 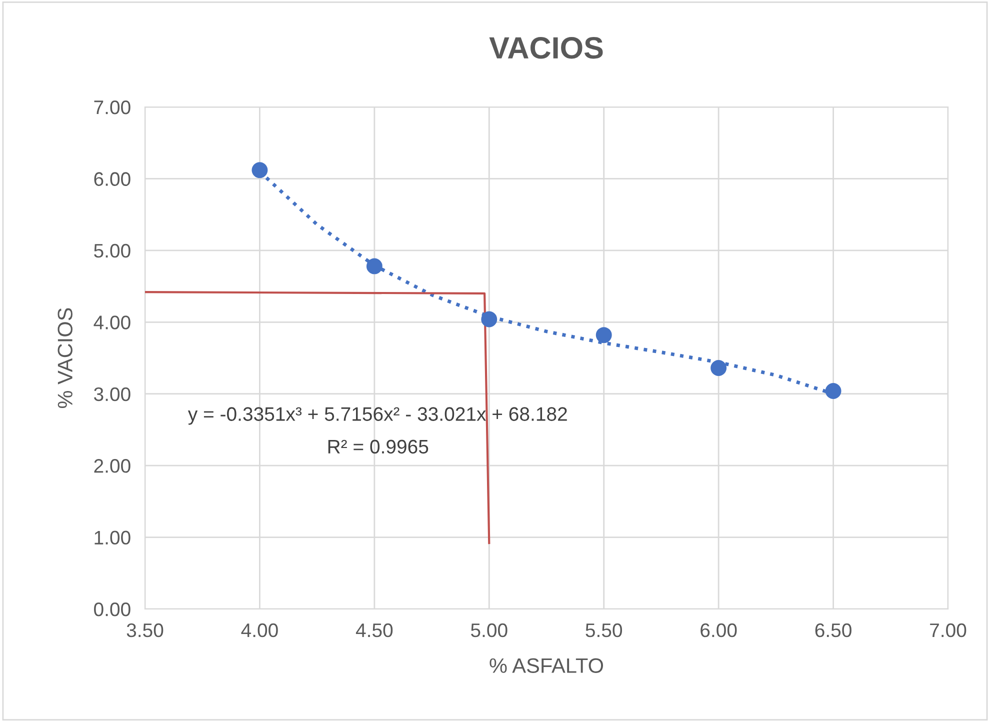 What do you see at coordinates (833, 630) in the screenshot?
I see `x-tick-label: 6.50` at bounding box center [833, 630].